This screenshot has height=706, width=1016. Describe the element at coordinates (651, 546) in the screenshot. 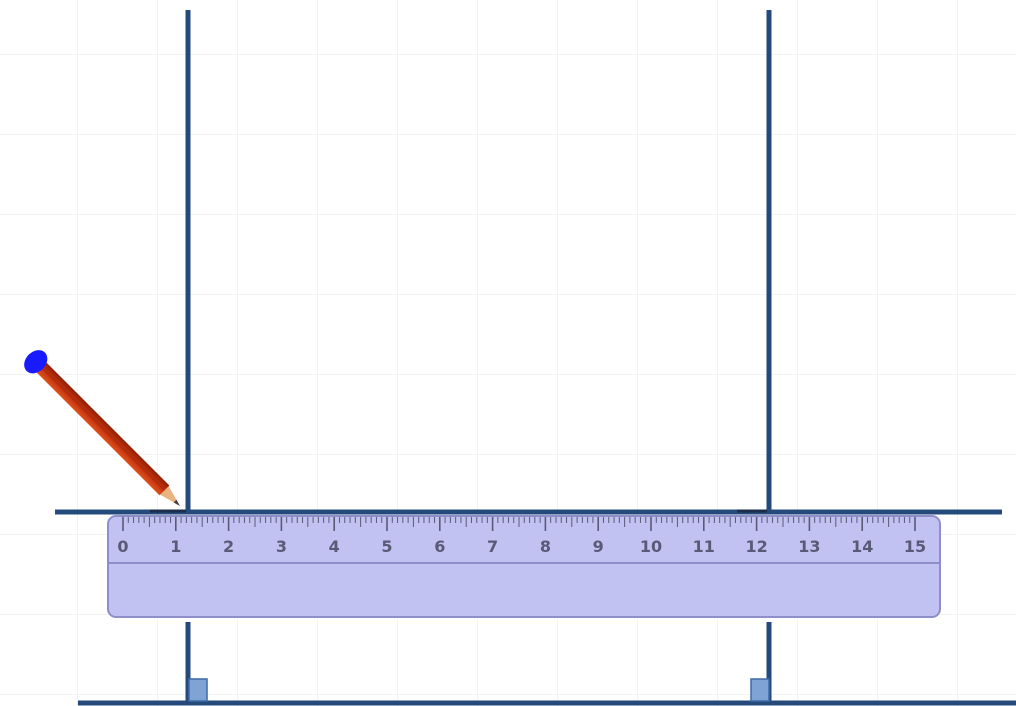

I see `ruler-tick-label: 10` at that location.